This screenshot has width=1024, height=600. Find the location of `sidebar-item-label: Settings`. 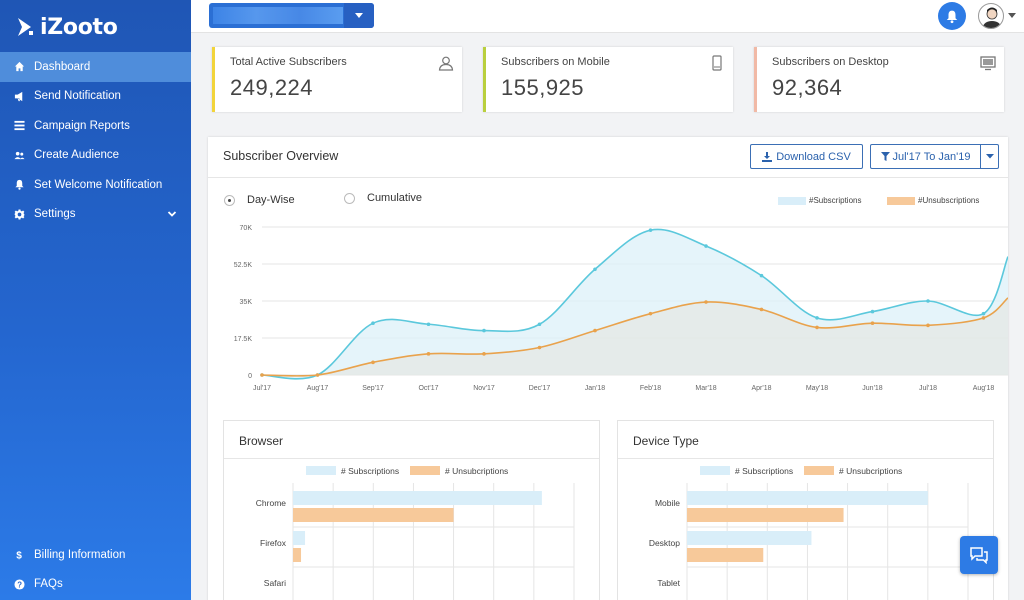

sidebar-item-label: Settings is located at coordinates (55, 214).